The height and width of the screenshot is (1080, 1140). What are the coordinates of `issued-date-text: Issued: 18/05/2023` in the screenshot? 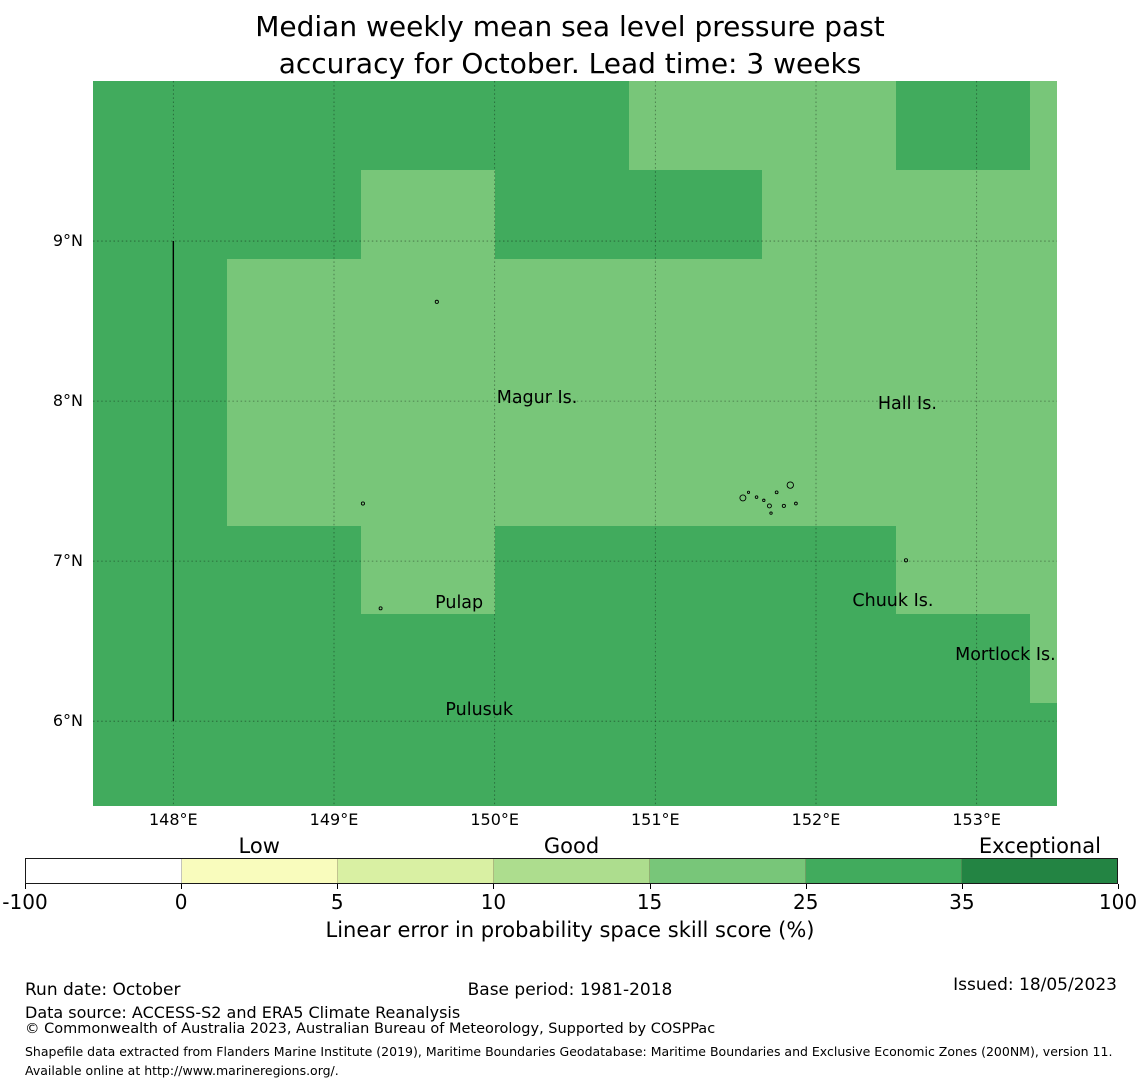 It's located at (1035, 985).